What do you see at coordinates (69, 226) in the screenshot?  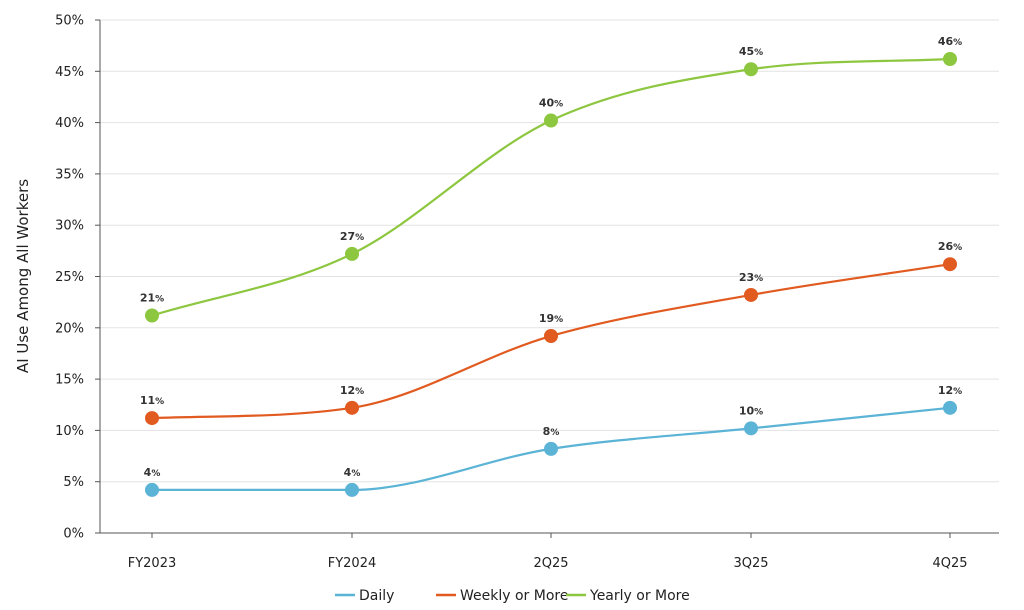 I see `y-tick-label: 30%` at bounding box center [69, 226].